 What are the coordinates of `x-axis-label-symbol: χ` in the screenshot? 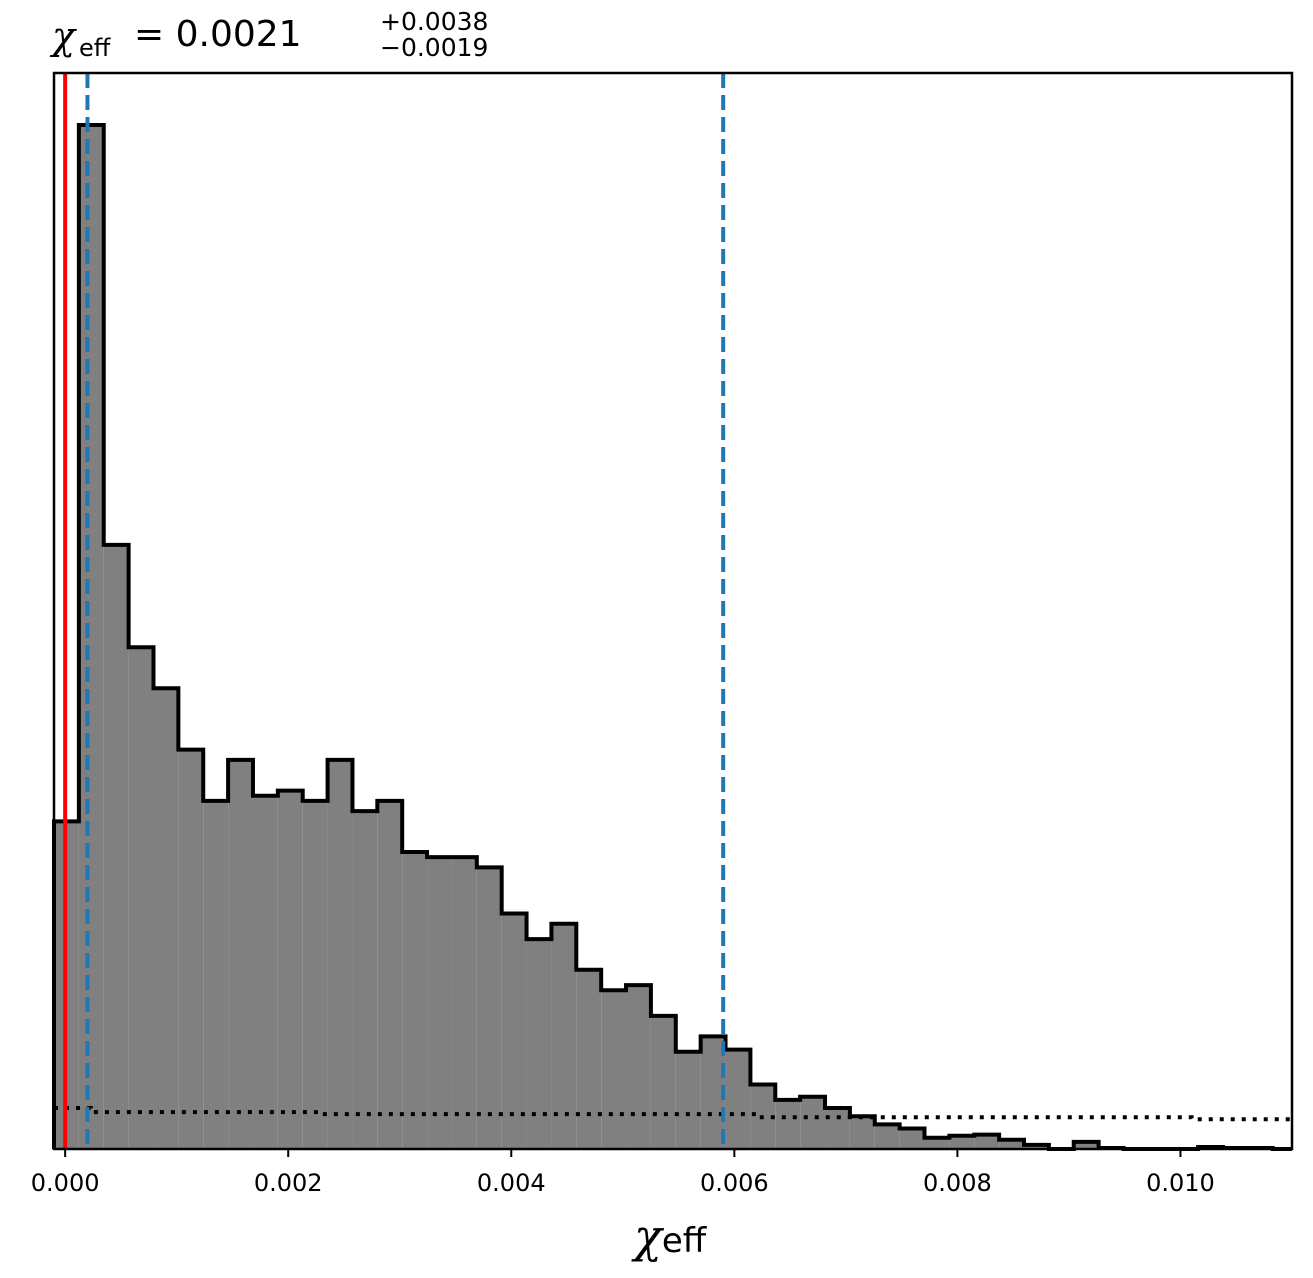 It's located at (648, 1236).